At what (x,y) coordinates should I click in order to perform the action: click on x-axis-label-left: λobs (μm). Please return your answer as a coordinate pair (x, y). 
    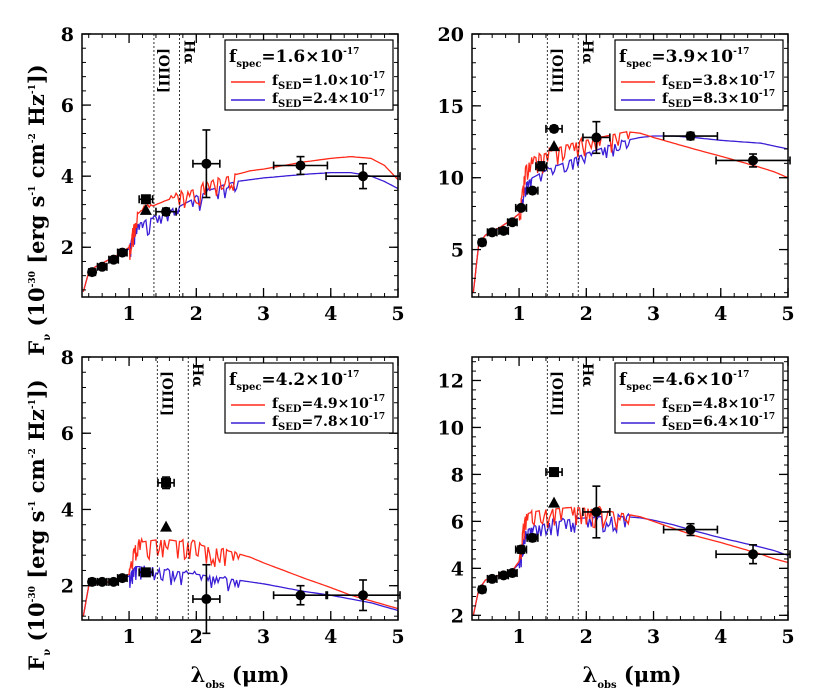
    Looking at the image, I should click on (240, 676).